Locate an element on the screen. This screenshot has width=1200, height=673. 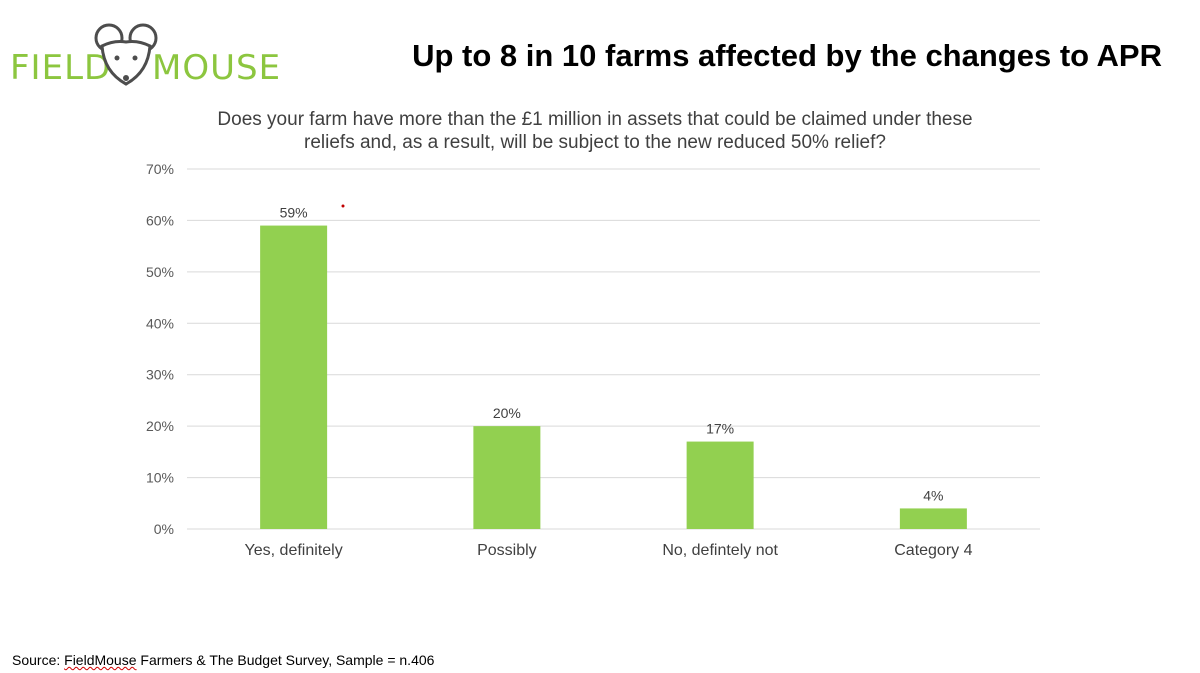
y-tick-label: 40% is located at coordinates (160, 323).